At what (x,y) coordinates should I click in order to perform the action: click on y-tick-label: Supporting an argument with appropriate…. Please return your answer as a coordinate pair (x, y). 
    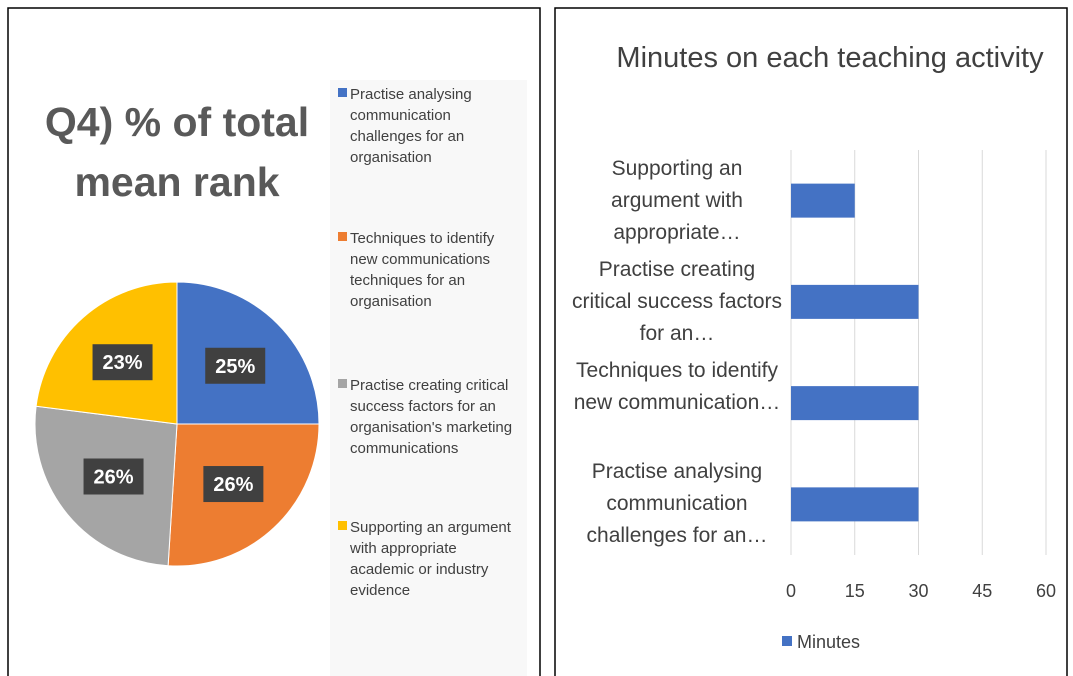
    Looking at the image, I should click on (677, 200).